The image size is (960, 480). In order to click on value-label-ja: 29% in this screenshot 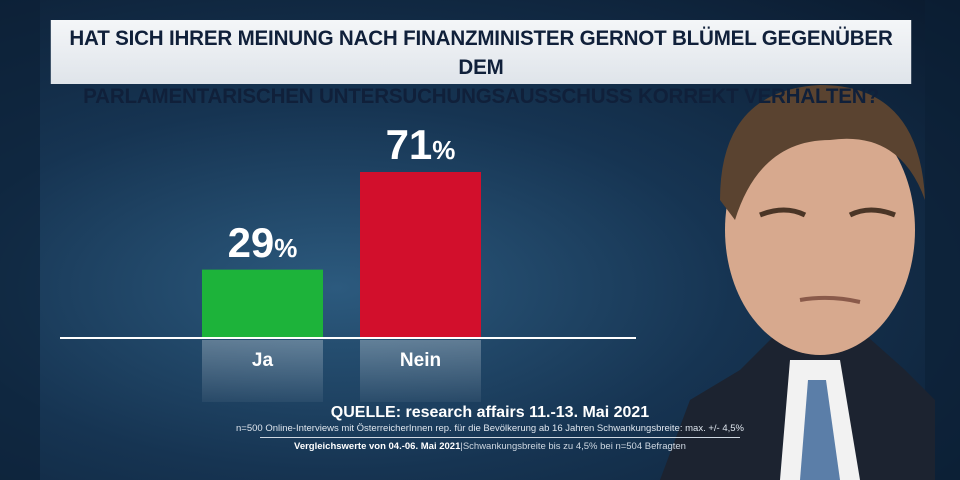, I will do `click(262, 243)`.